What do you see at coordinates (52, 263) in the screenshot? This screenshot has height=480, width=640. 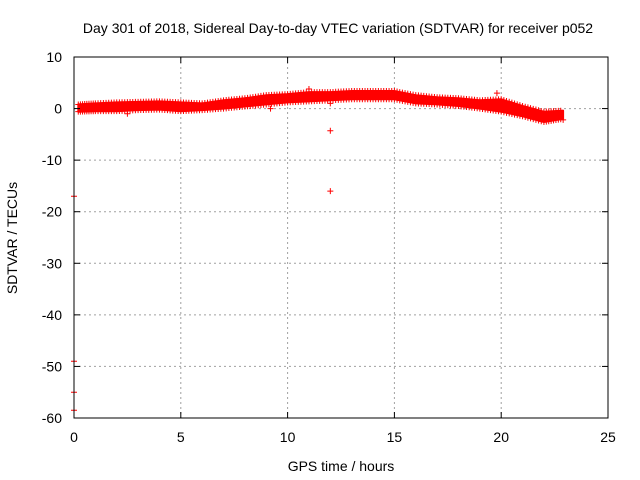 I see `y-tick-label: -30` at bounding box center [52, 263].